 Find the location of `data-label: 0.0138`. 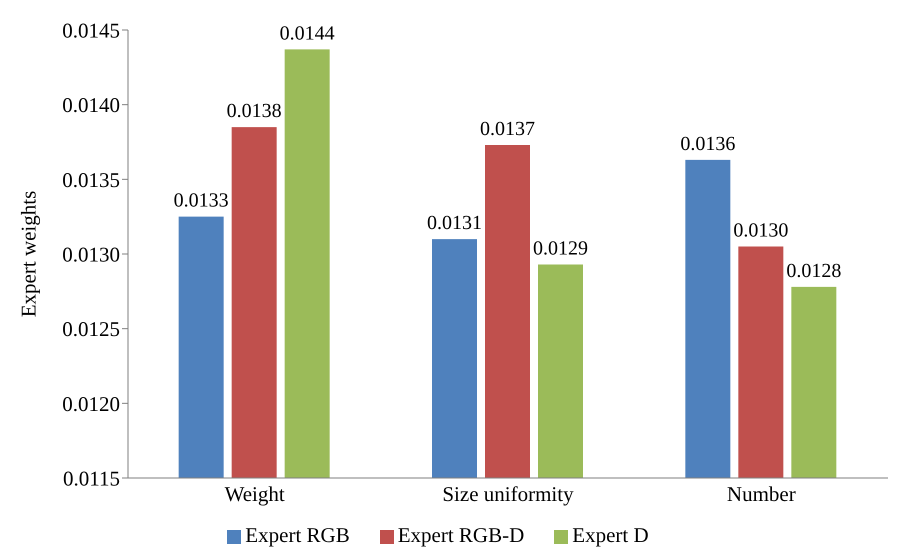

data-label: 0.0138 is located at coordinates (254, 111).